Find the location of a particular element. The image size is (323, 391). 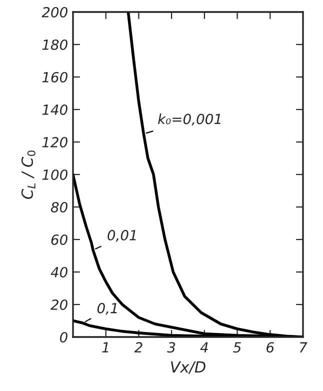

y-tick-label: 160 is located at coordinates (55, 77).